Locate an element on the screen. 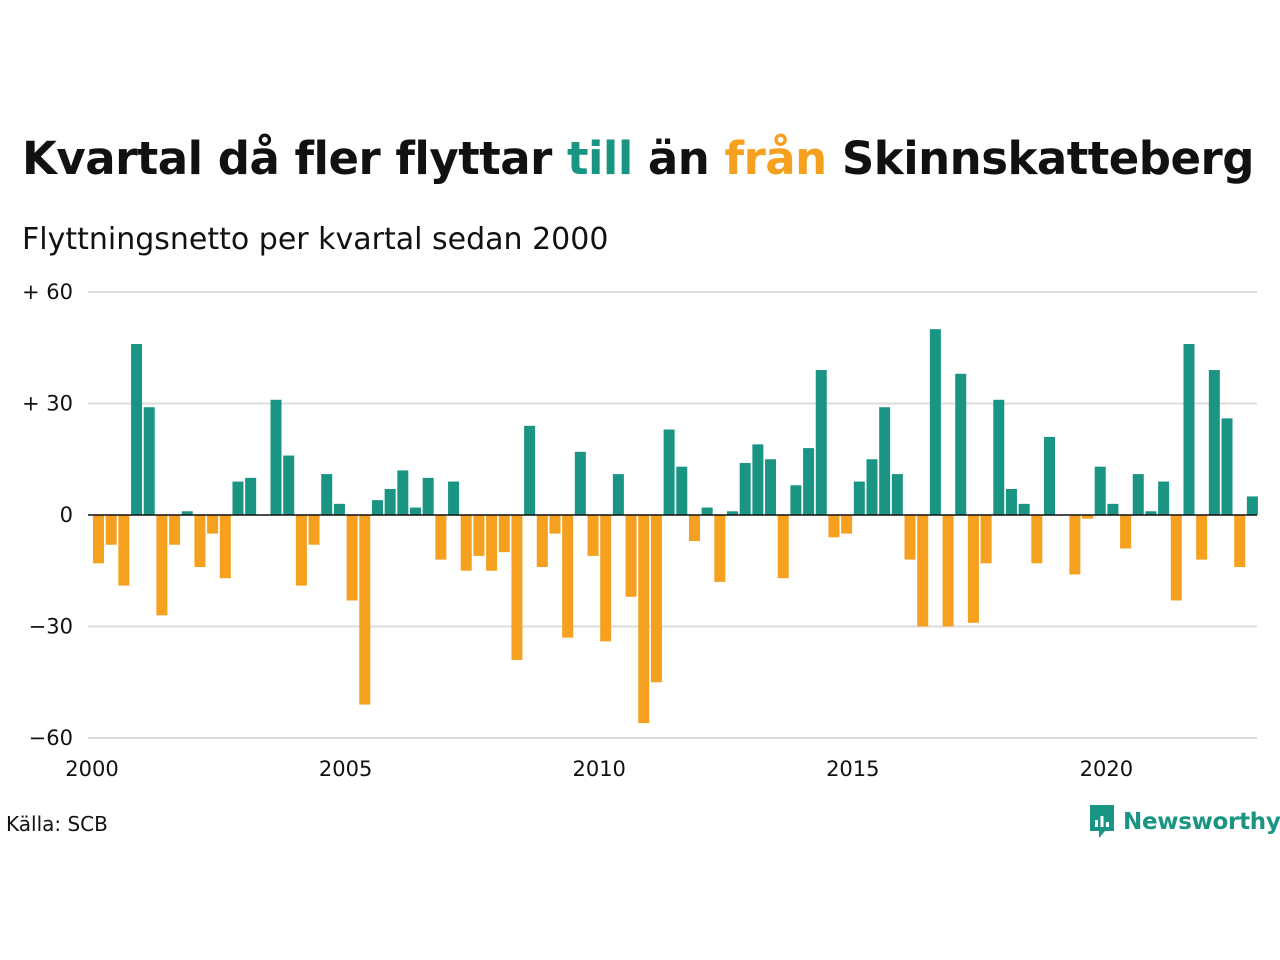 Image resolution: width=1280 pixels, height=960 pixels. title-word-till: till is located at coordinates (599, 158).